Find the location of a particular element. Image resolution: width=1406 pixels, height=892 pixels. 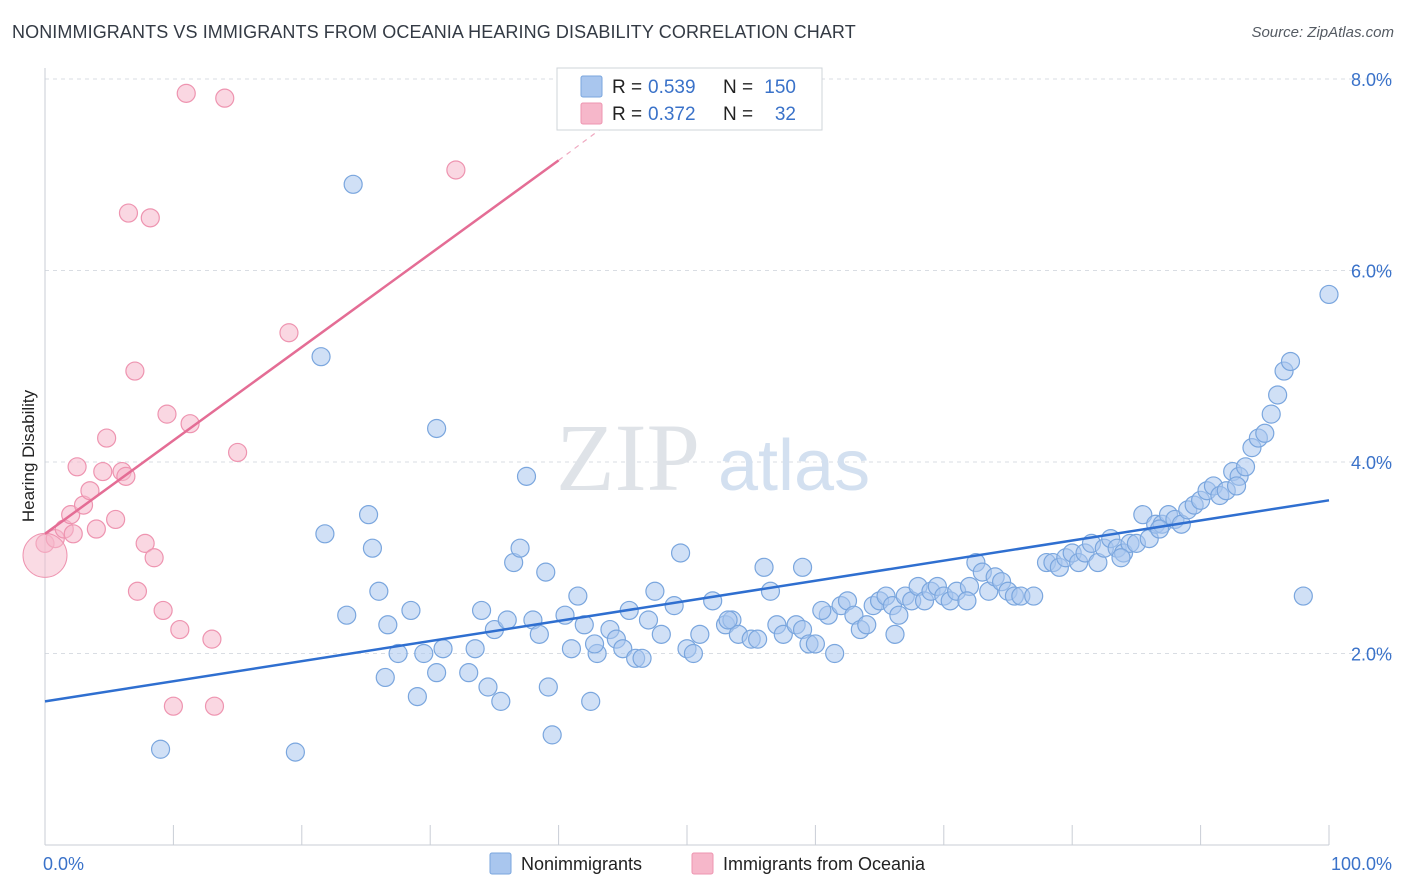

stats-pink-n-value: 32 is located at coordinates (785, 114).